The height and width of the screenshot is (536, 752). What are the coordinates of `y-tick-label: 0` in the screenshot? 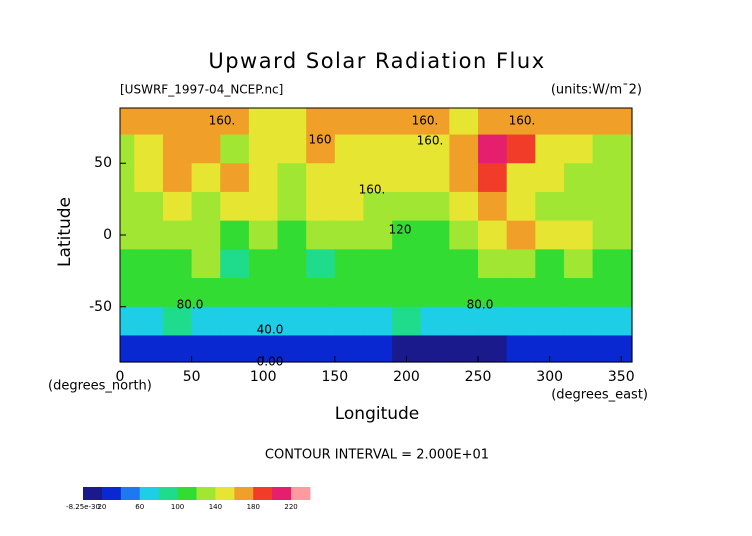 It's located at (107, 235).